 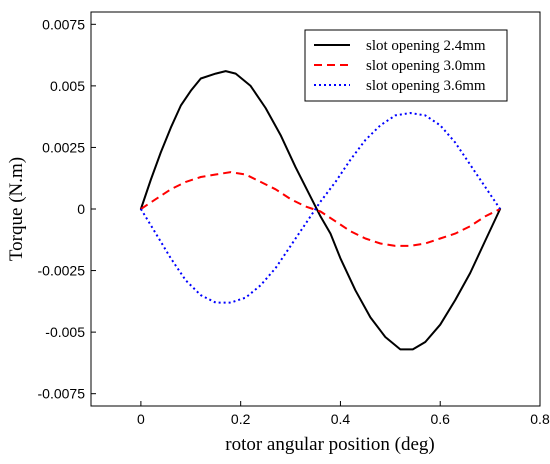 What do you see at coordinates (329, 444) in the screenshot?
I see `x-axis-title: rotor angular position (deg)` at bounding box center [329, 444].